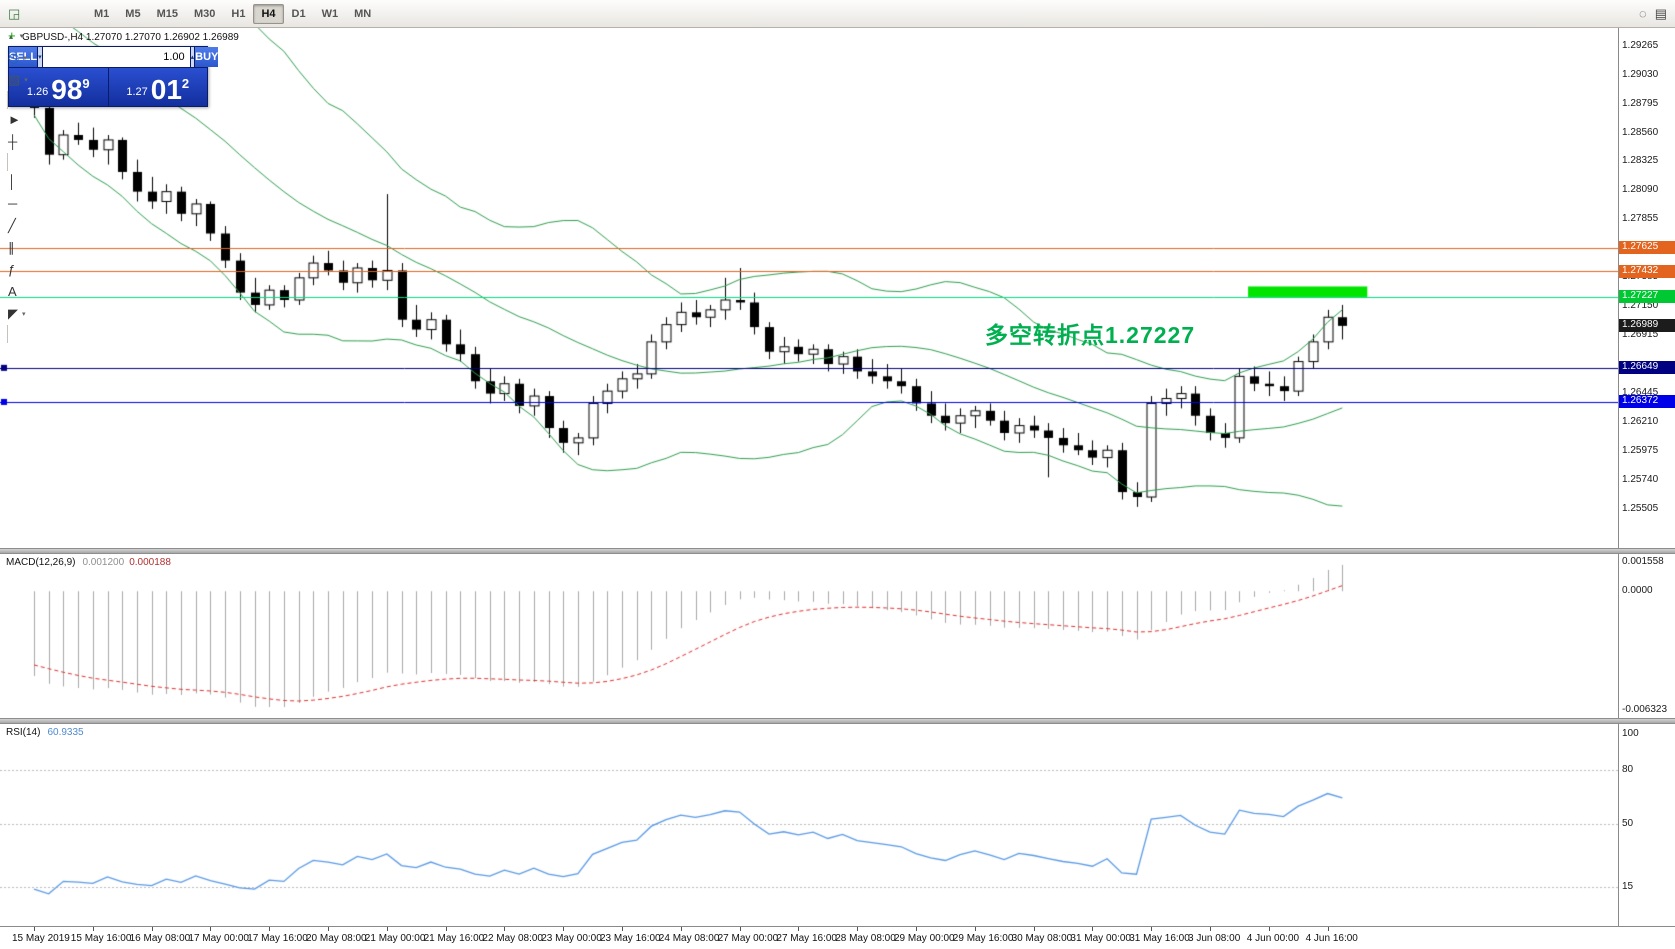  I want to click on macd-indicator-label: MACD(12,26,9) 0.001200 0.000188, so click(88, 562).